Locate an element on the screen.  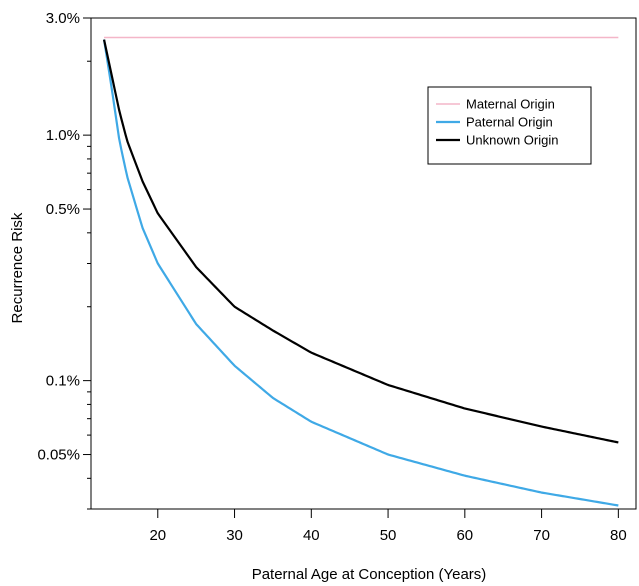
y-tick-label: 0.1% is located at coordinates (63, 381).